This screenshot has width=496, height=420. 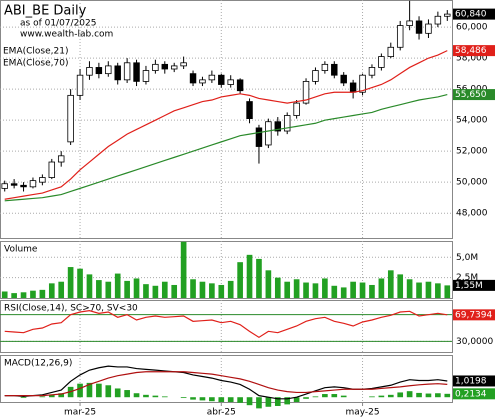 What do you see at coordinates (80, 413) in the screenshot?
I see `x-tick-label: mar-25` at bounding box center [80, 413].